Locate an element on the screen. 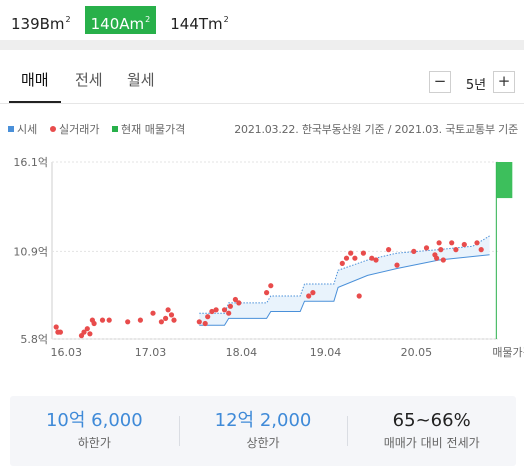  market-band-area is located at coordinates (344, 280).